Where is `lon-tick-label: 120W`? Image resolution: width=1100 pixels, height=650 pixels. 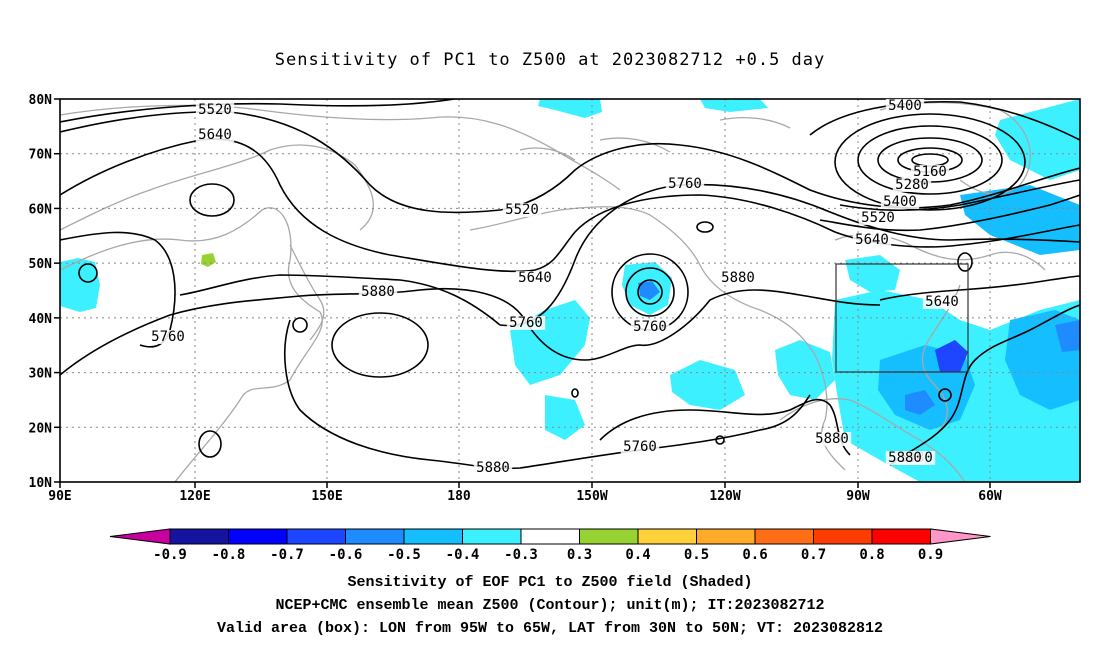 lon-tick-label: 120W is located at coordinates (724, 496).